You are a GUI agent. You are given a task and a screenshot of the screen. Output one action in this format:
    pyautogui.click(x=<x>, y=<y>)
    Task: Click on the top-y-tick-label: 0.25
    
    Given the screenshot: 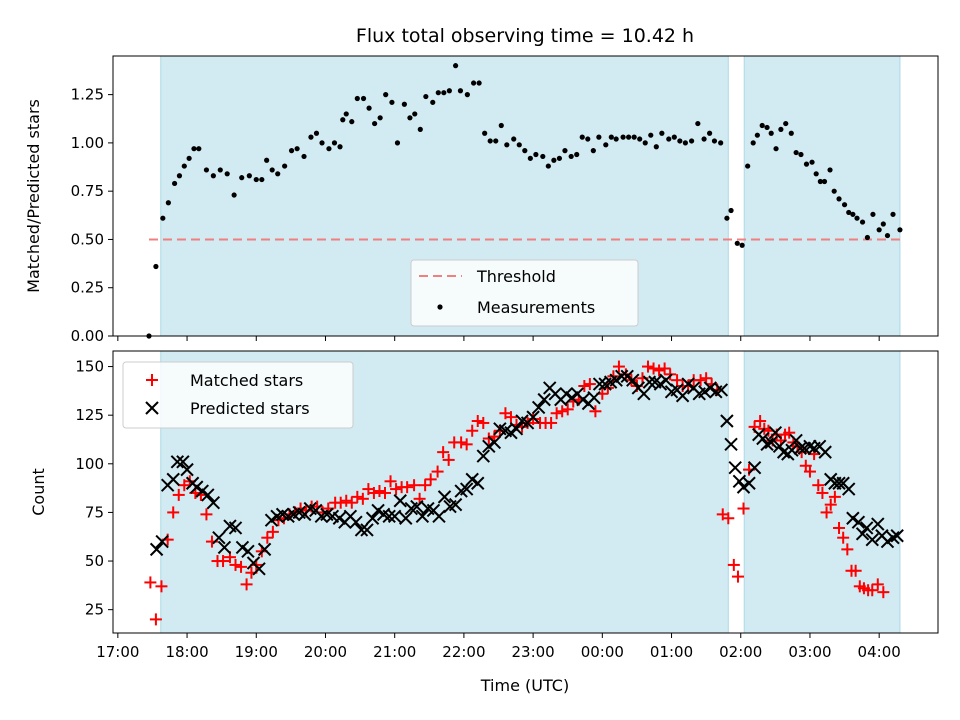 What is the action you would take?
    pyautogui.click(x=87, y=288)
    